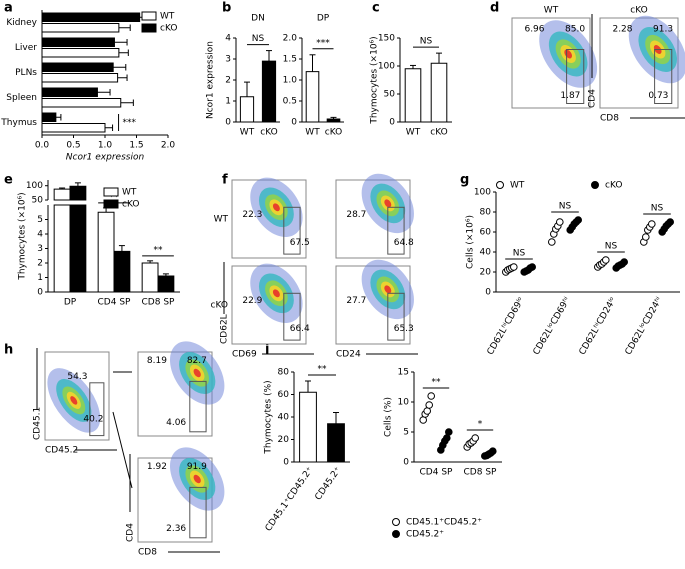 Image resolution: width=685 pixels, height=569 pixels. What do you see at coordinates (389, 417) in the screenshot?
I see `y-axis-label: Cells (%)` at bounding box center [389, 417].